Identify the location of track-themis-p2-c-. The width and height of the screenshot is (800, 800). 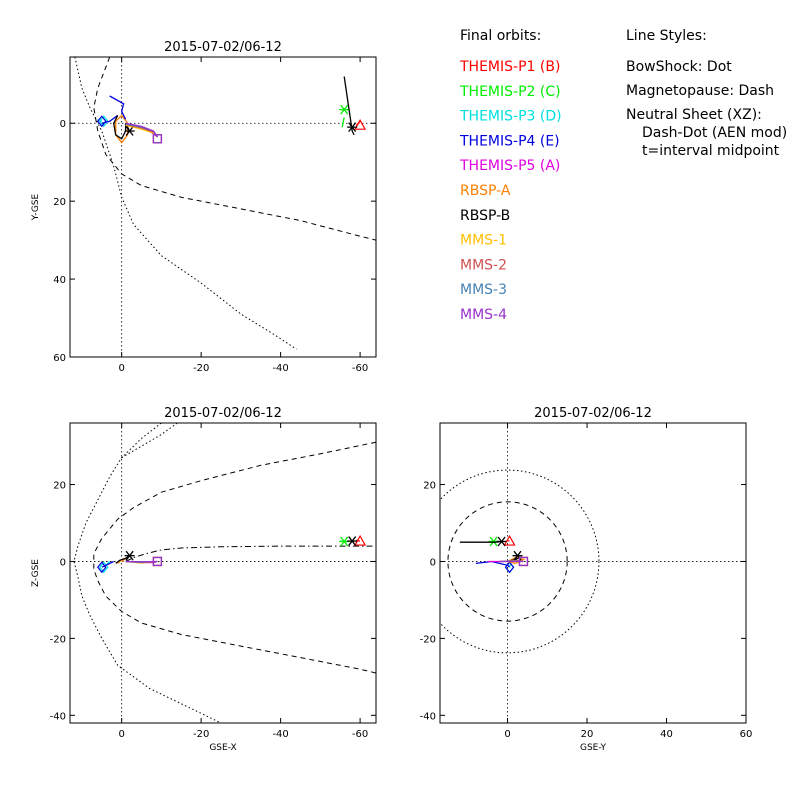
(343, 122).